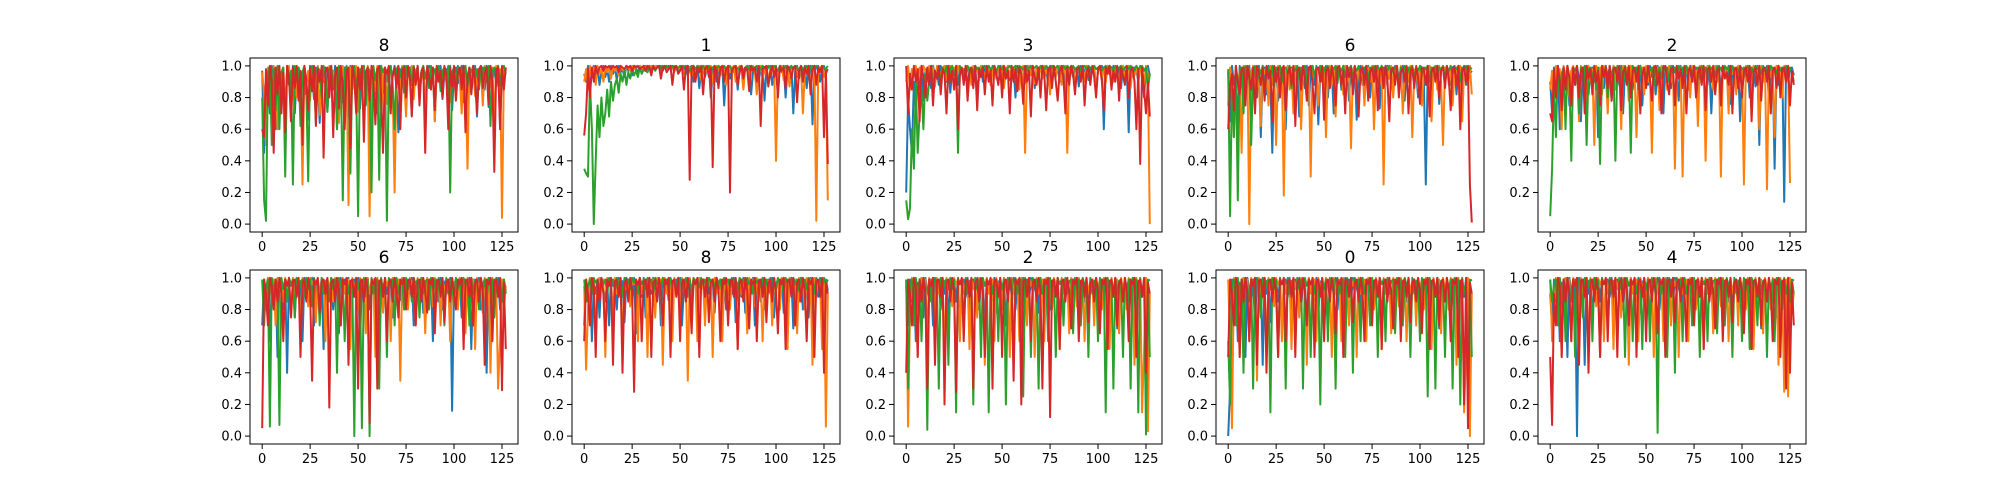  I want to click on subplot-5: 6 0 25 50 75 100 125 0.0 0.2 0.4 0.6 0.8 1.0, so click(370, 357).